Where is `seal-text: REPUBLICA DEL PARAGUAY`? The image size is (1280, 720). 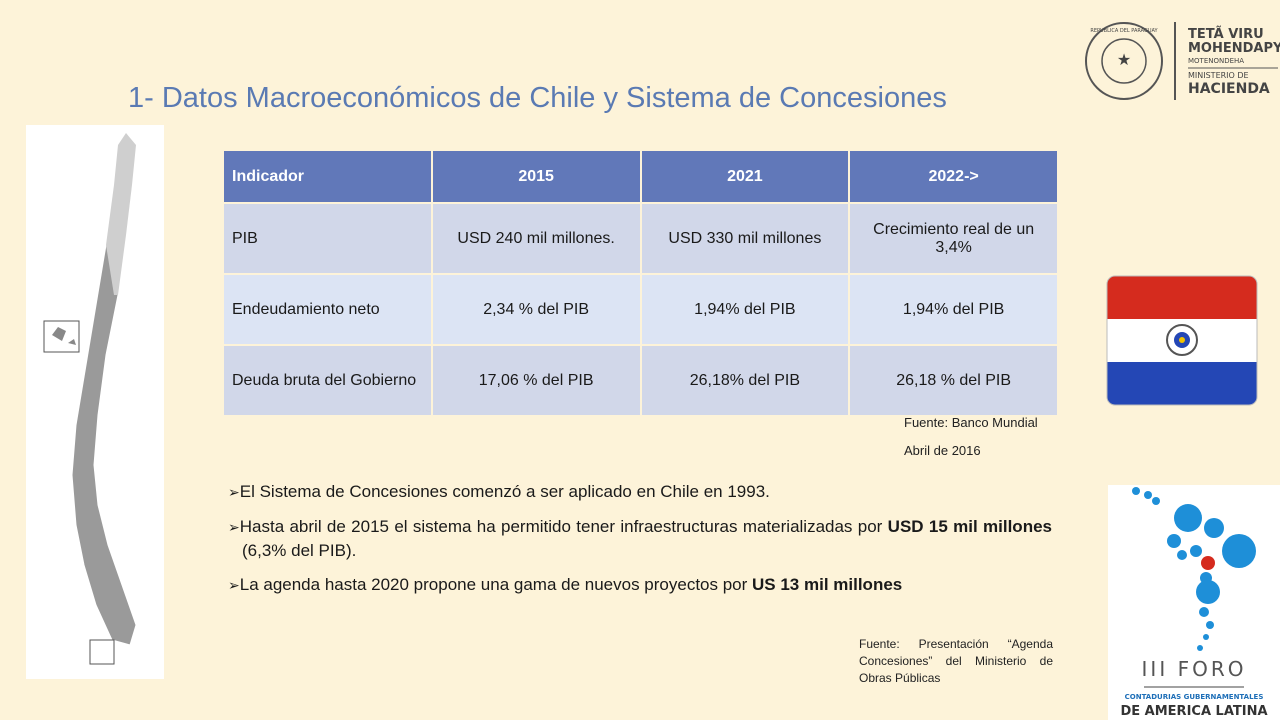
seal-text: REPUBLICA DEL PARAGUAY is located at coordinates (1124, 31).